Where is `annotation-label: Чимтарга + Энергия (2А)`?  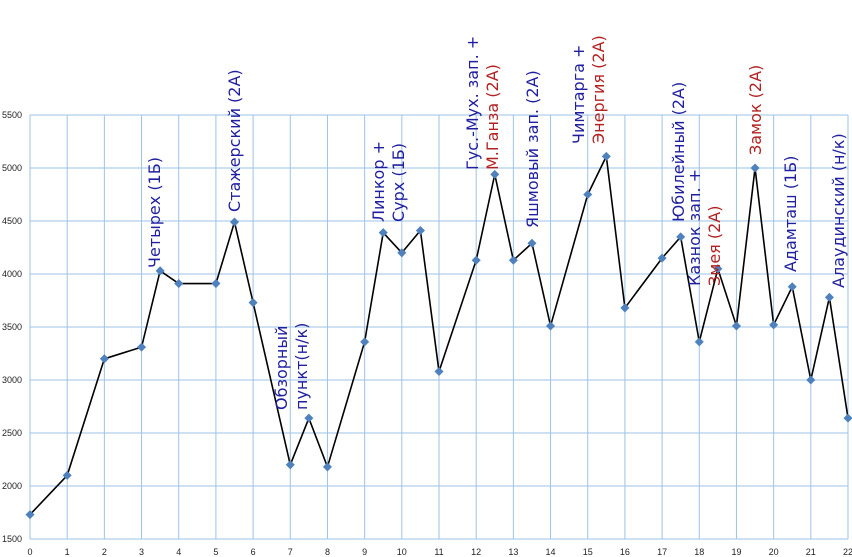
annotation-label: Чимтарга + Энергия (2А) is located at coordinates (588, 89).